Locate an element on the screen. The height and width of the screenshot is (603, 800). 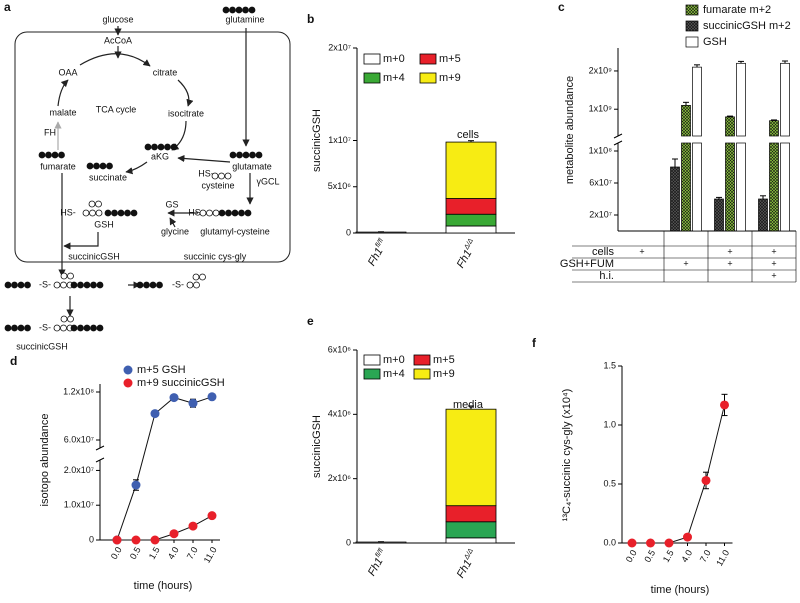
diagram-label: TCA cycle is located at coordinates (116, 109).